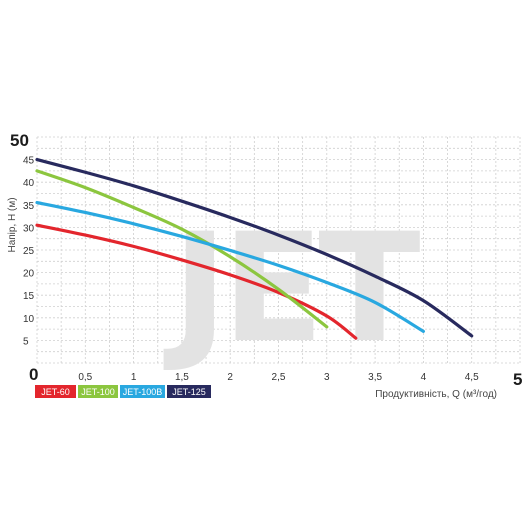 Image resolution: width=530 pixels, height=530 pixels. Describe the element at coordinates (29, 274) in the screenshot. I see `y-tick-label: 20` at that location.